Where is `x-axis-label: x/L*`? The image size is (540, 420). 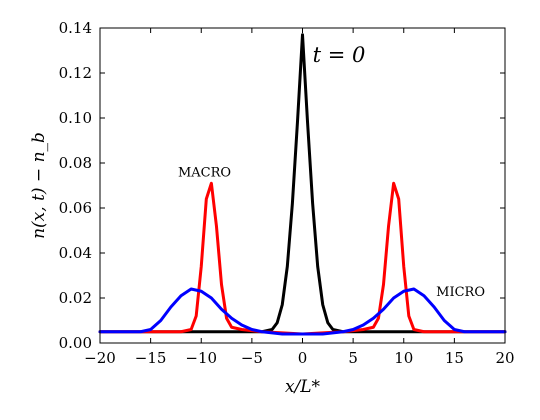 x-axis-label: x/L* is located at coordinates (303, 387).